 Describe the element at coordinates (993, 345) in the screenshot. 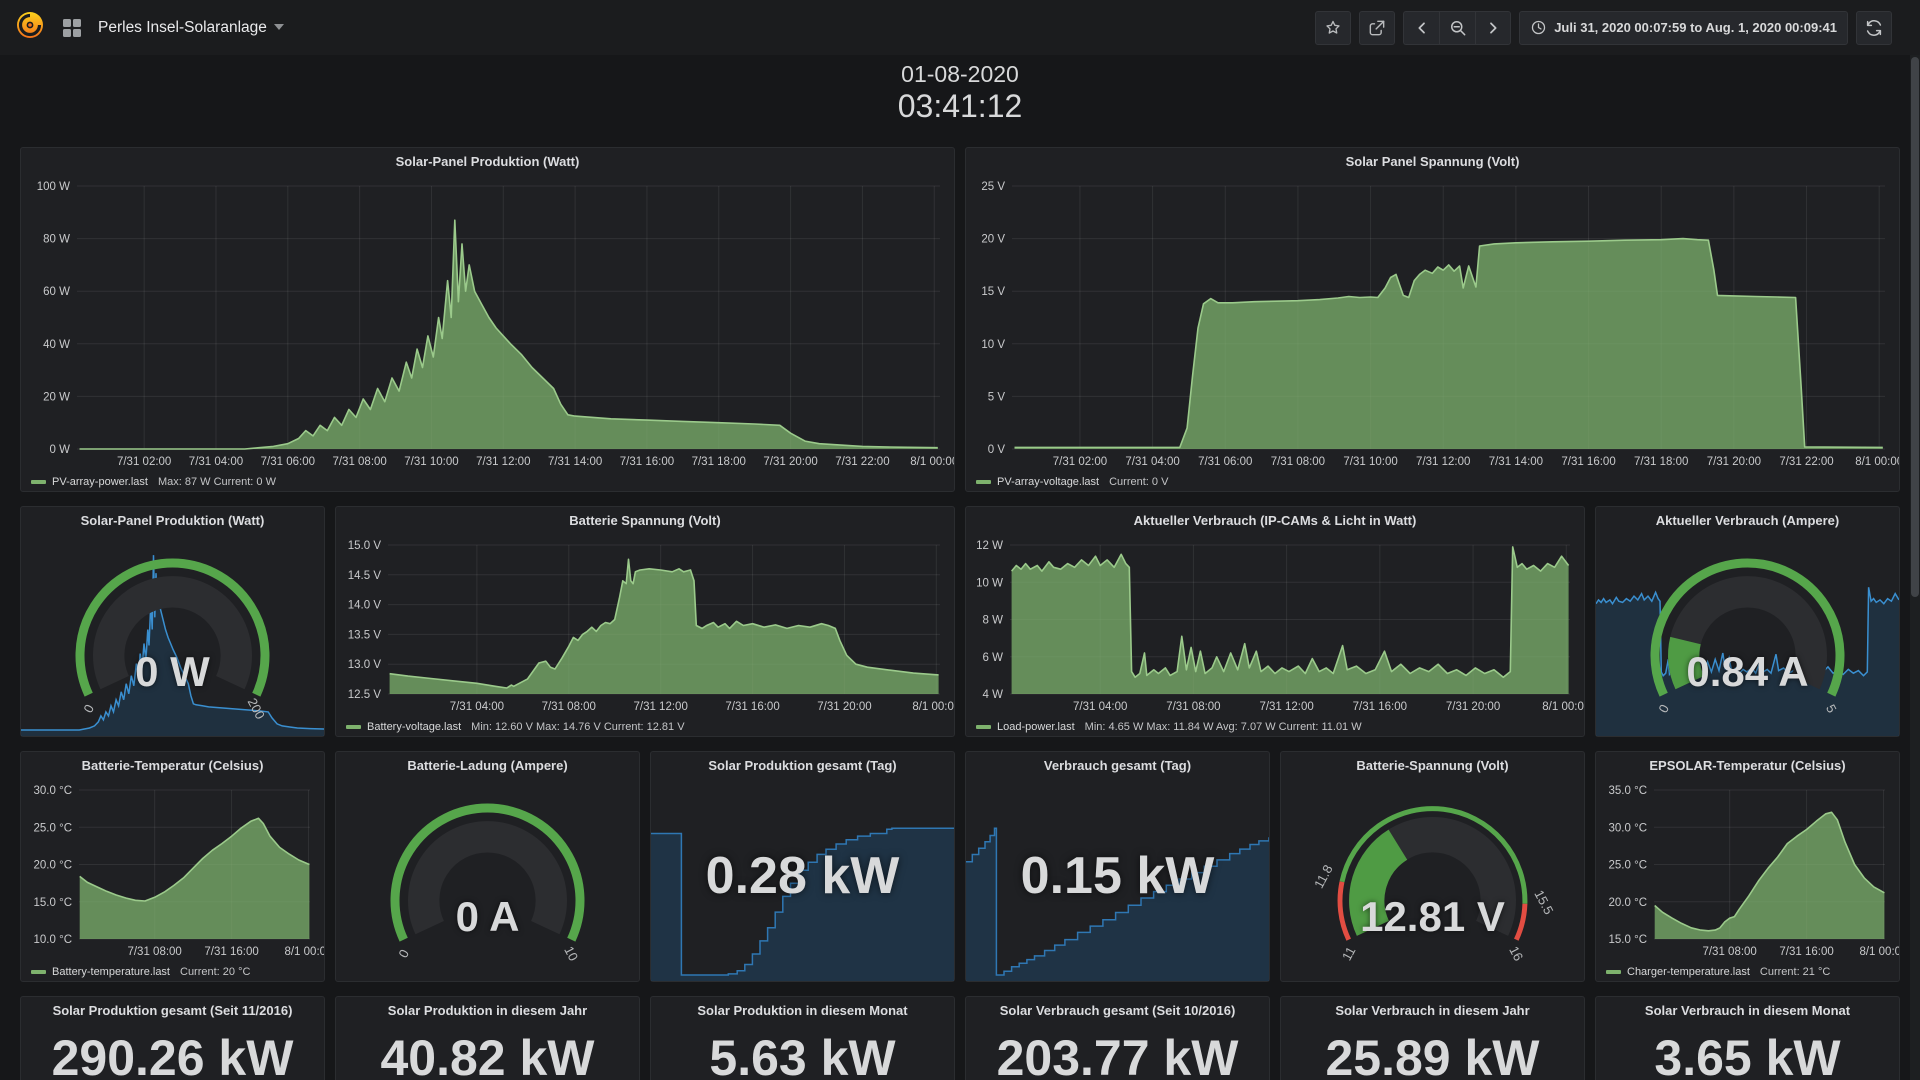

I see `svg-text: 10 V` at that location.